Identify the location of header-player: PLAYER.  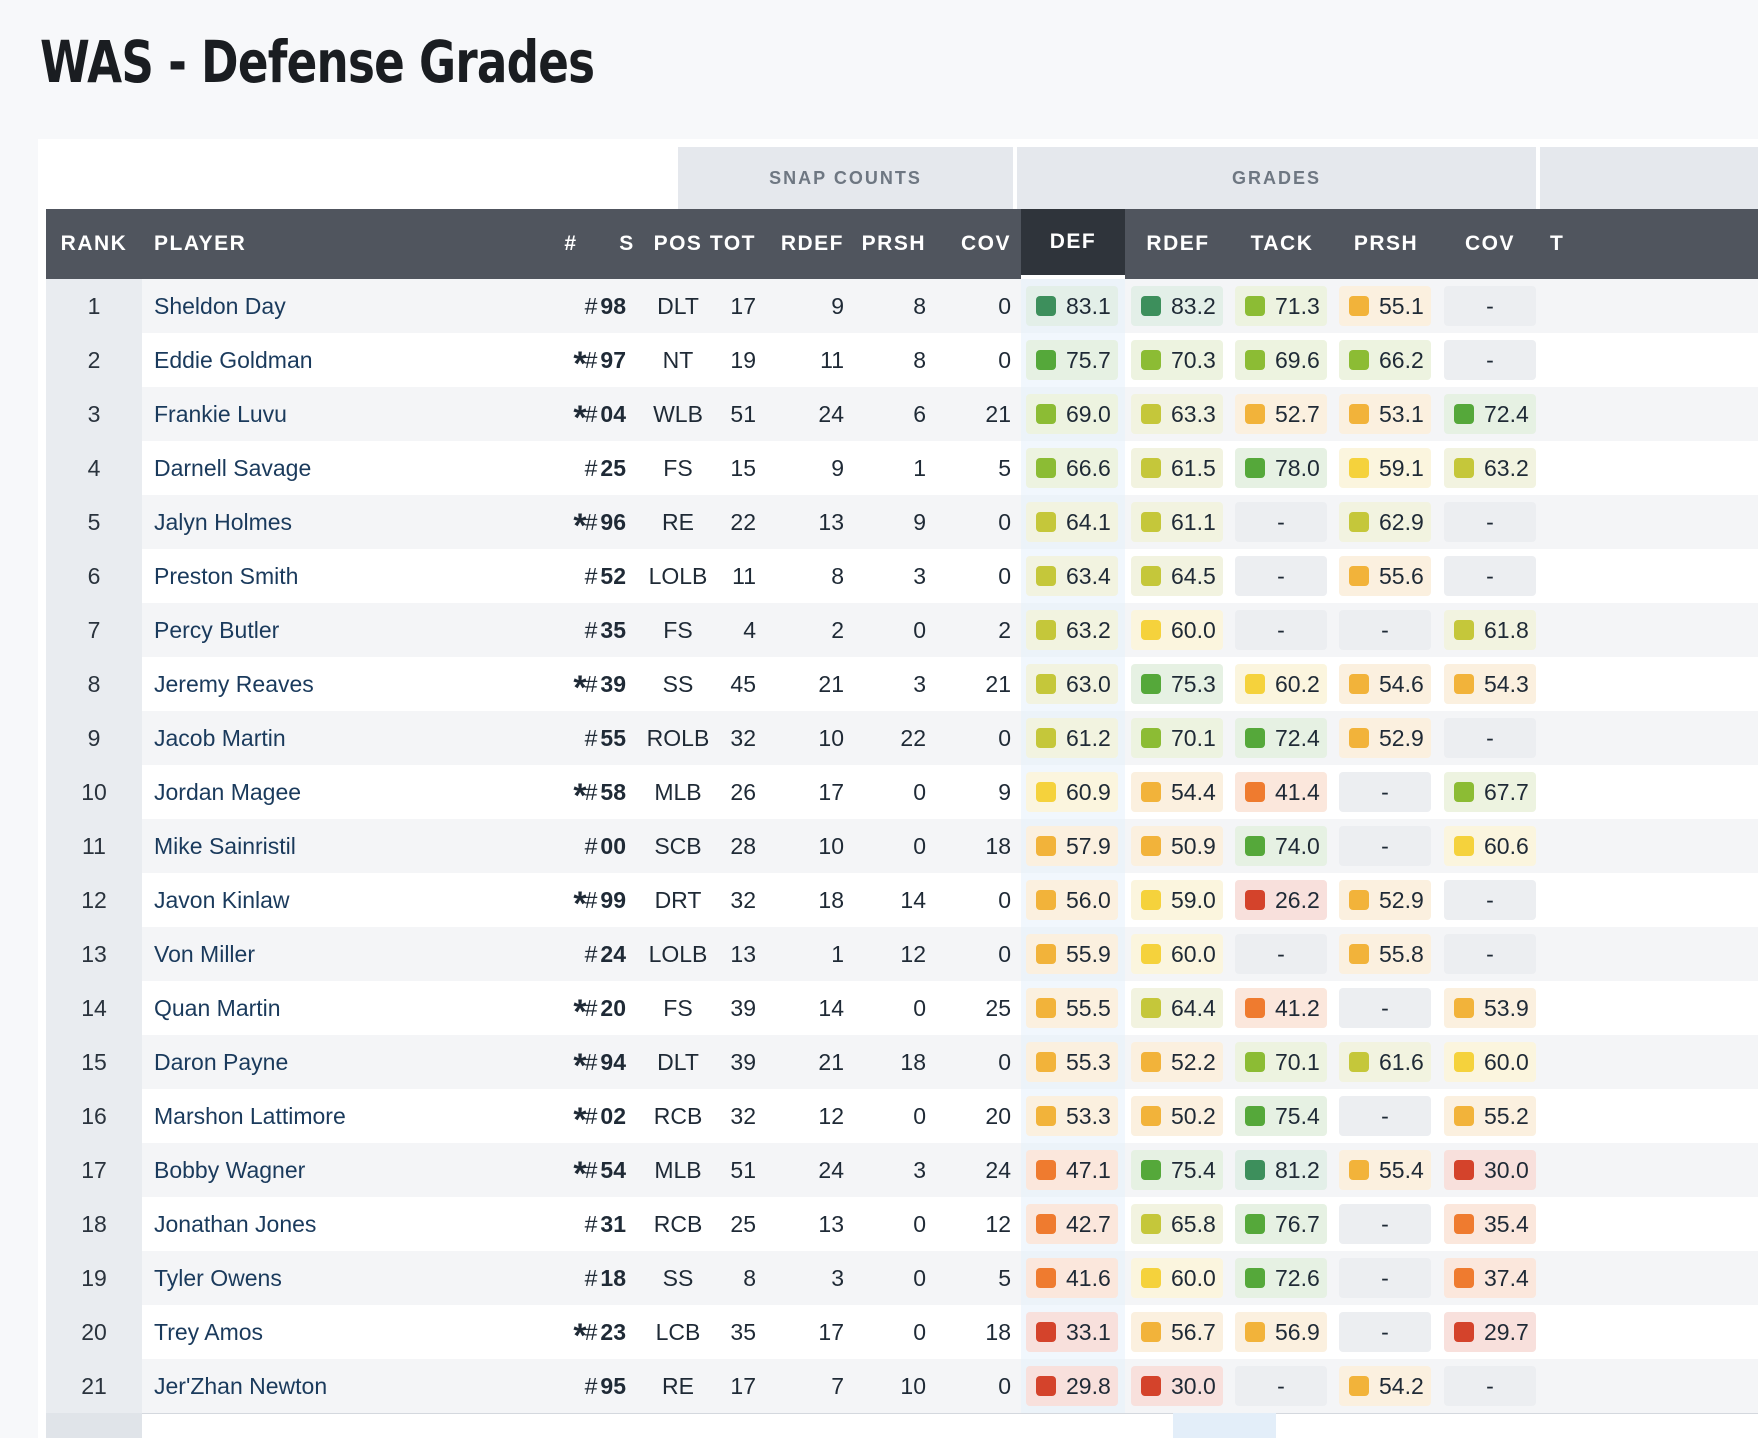
(200, 243).